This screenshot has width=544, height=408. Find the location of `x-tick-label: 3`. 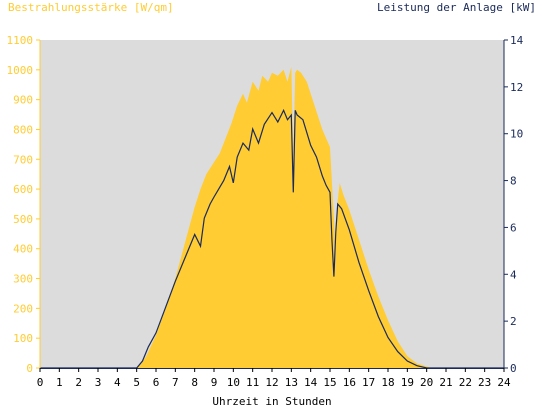

x-tick-label: 3 is located at coordinates (98, 382).